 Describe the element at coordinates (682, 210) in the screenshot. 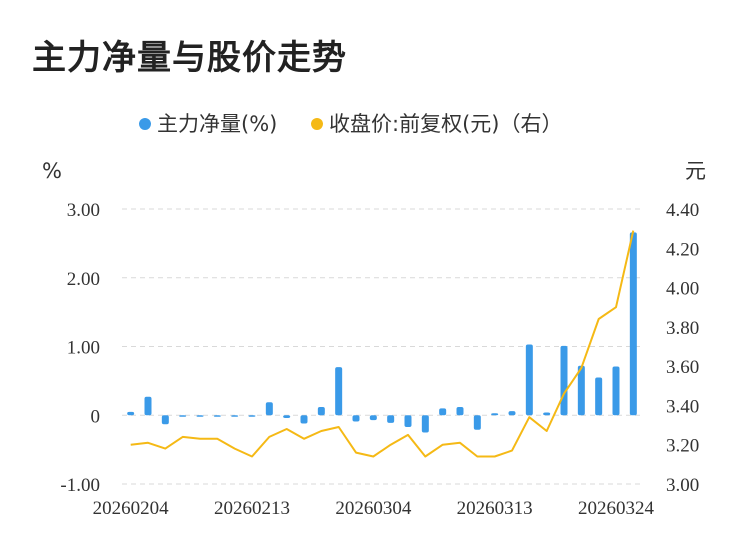

I see `right-tick-label: 4.40` at that location.